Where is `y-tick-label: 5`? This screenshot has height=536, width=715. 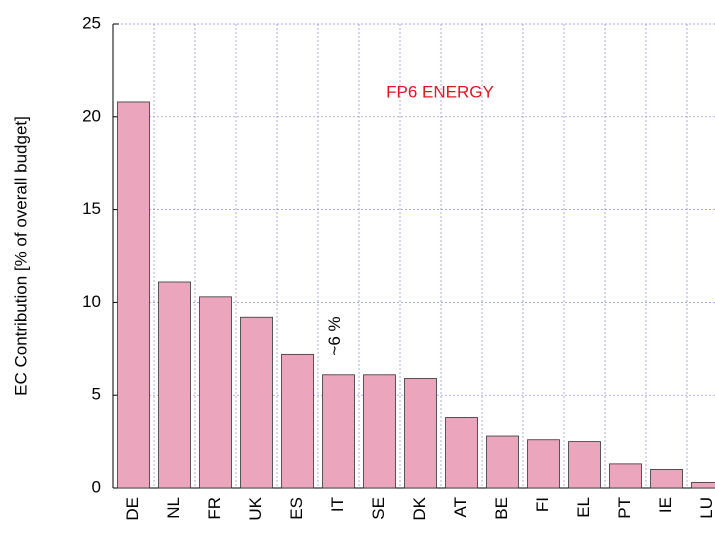 y-tick-label: 5 is located at coordinates (96, 394).